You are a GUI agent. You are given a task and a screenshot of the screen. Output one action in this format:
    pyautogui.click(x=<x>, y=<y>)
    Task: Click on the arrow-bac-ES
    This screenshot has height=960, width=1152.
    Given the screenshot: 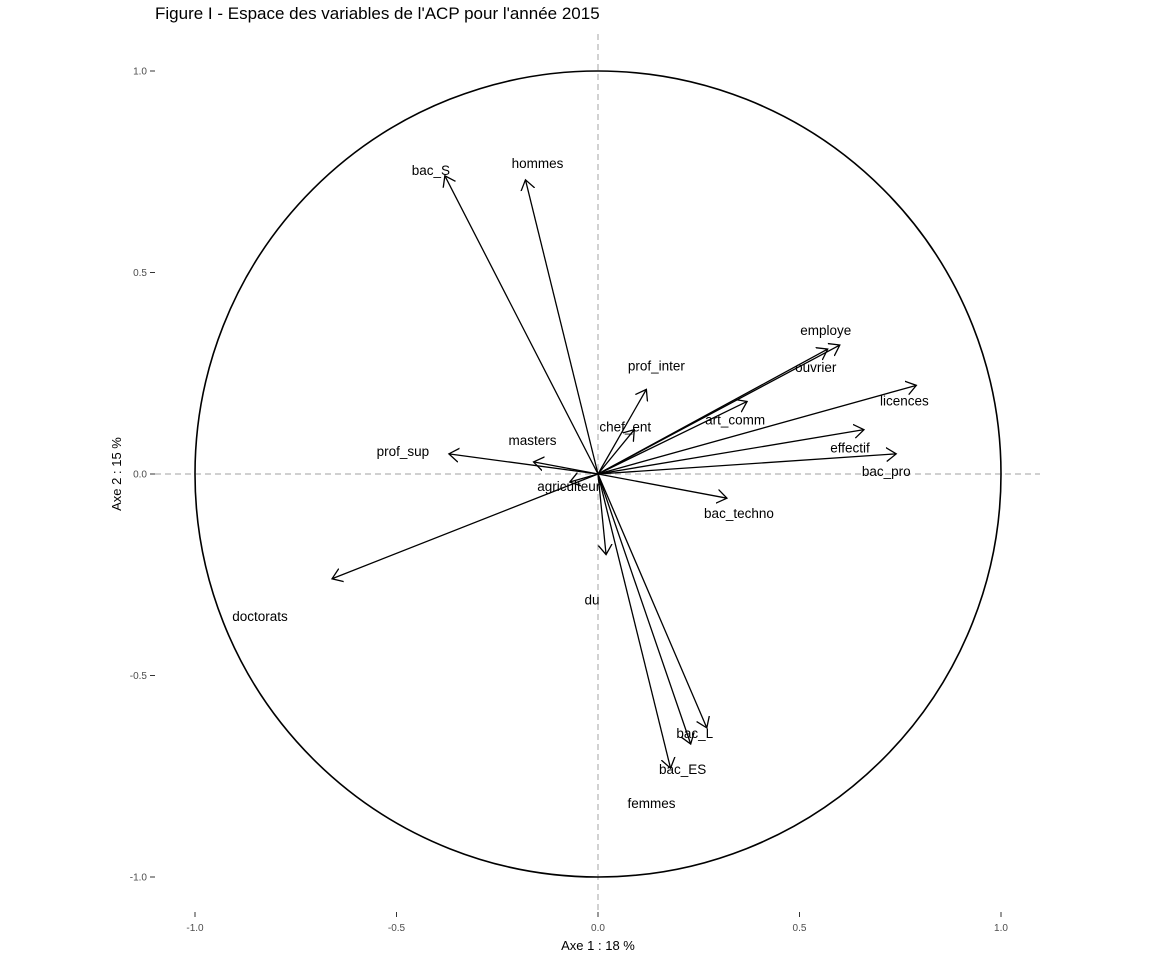 What is the action you would take?
    pyautogui.click(x=644, y=608)
    